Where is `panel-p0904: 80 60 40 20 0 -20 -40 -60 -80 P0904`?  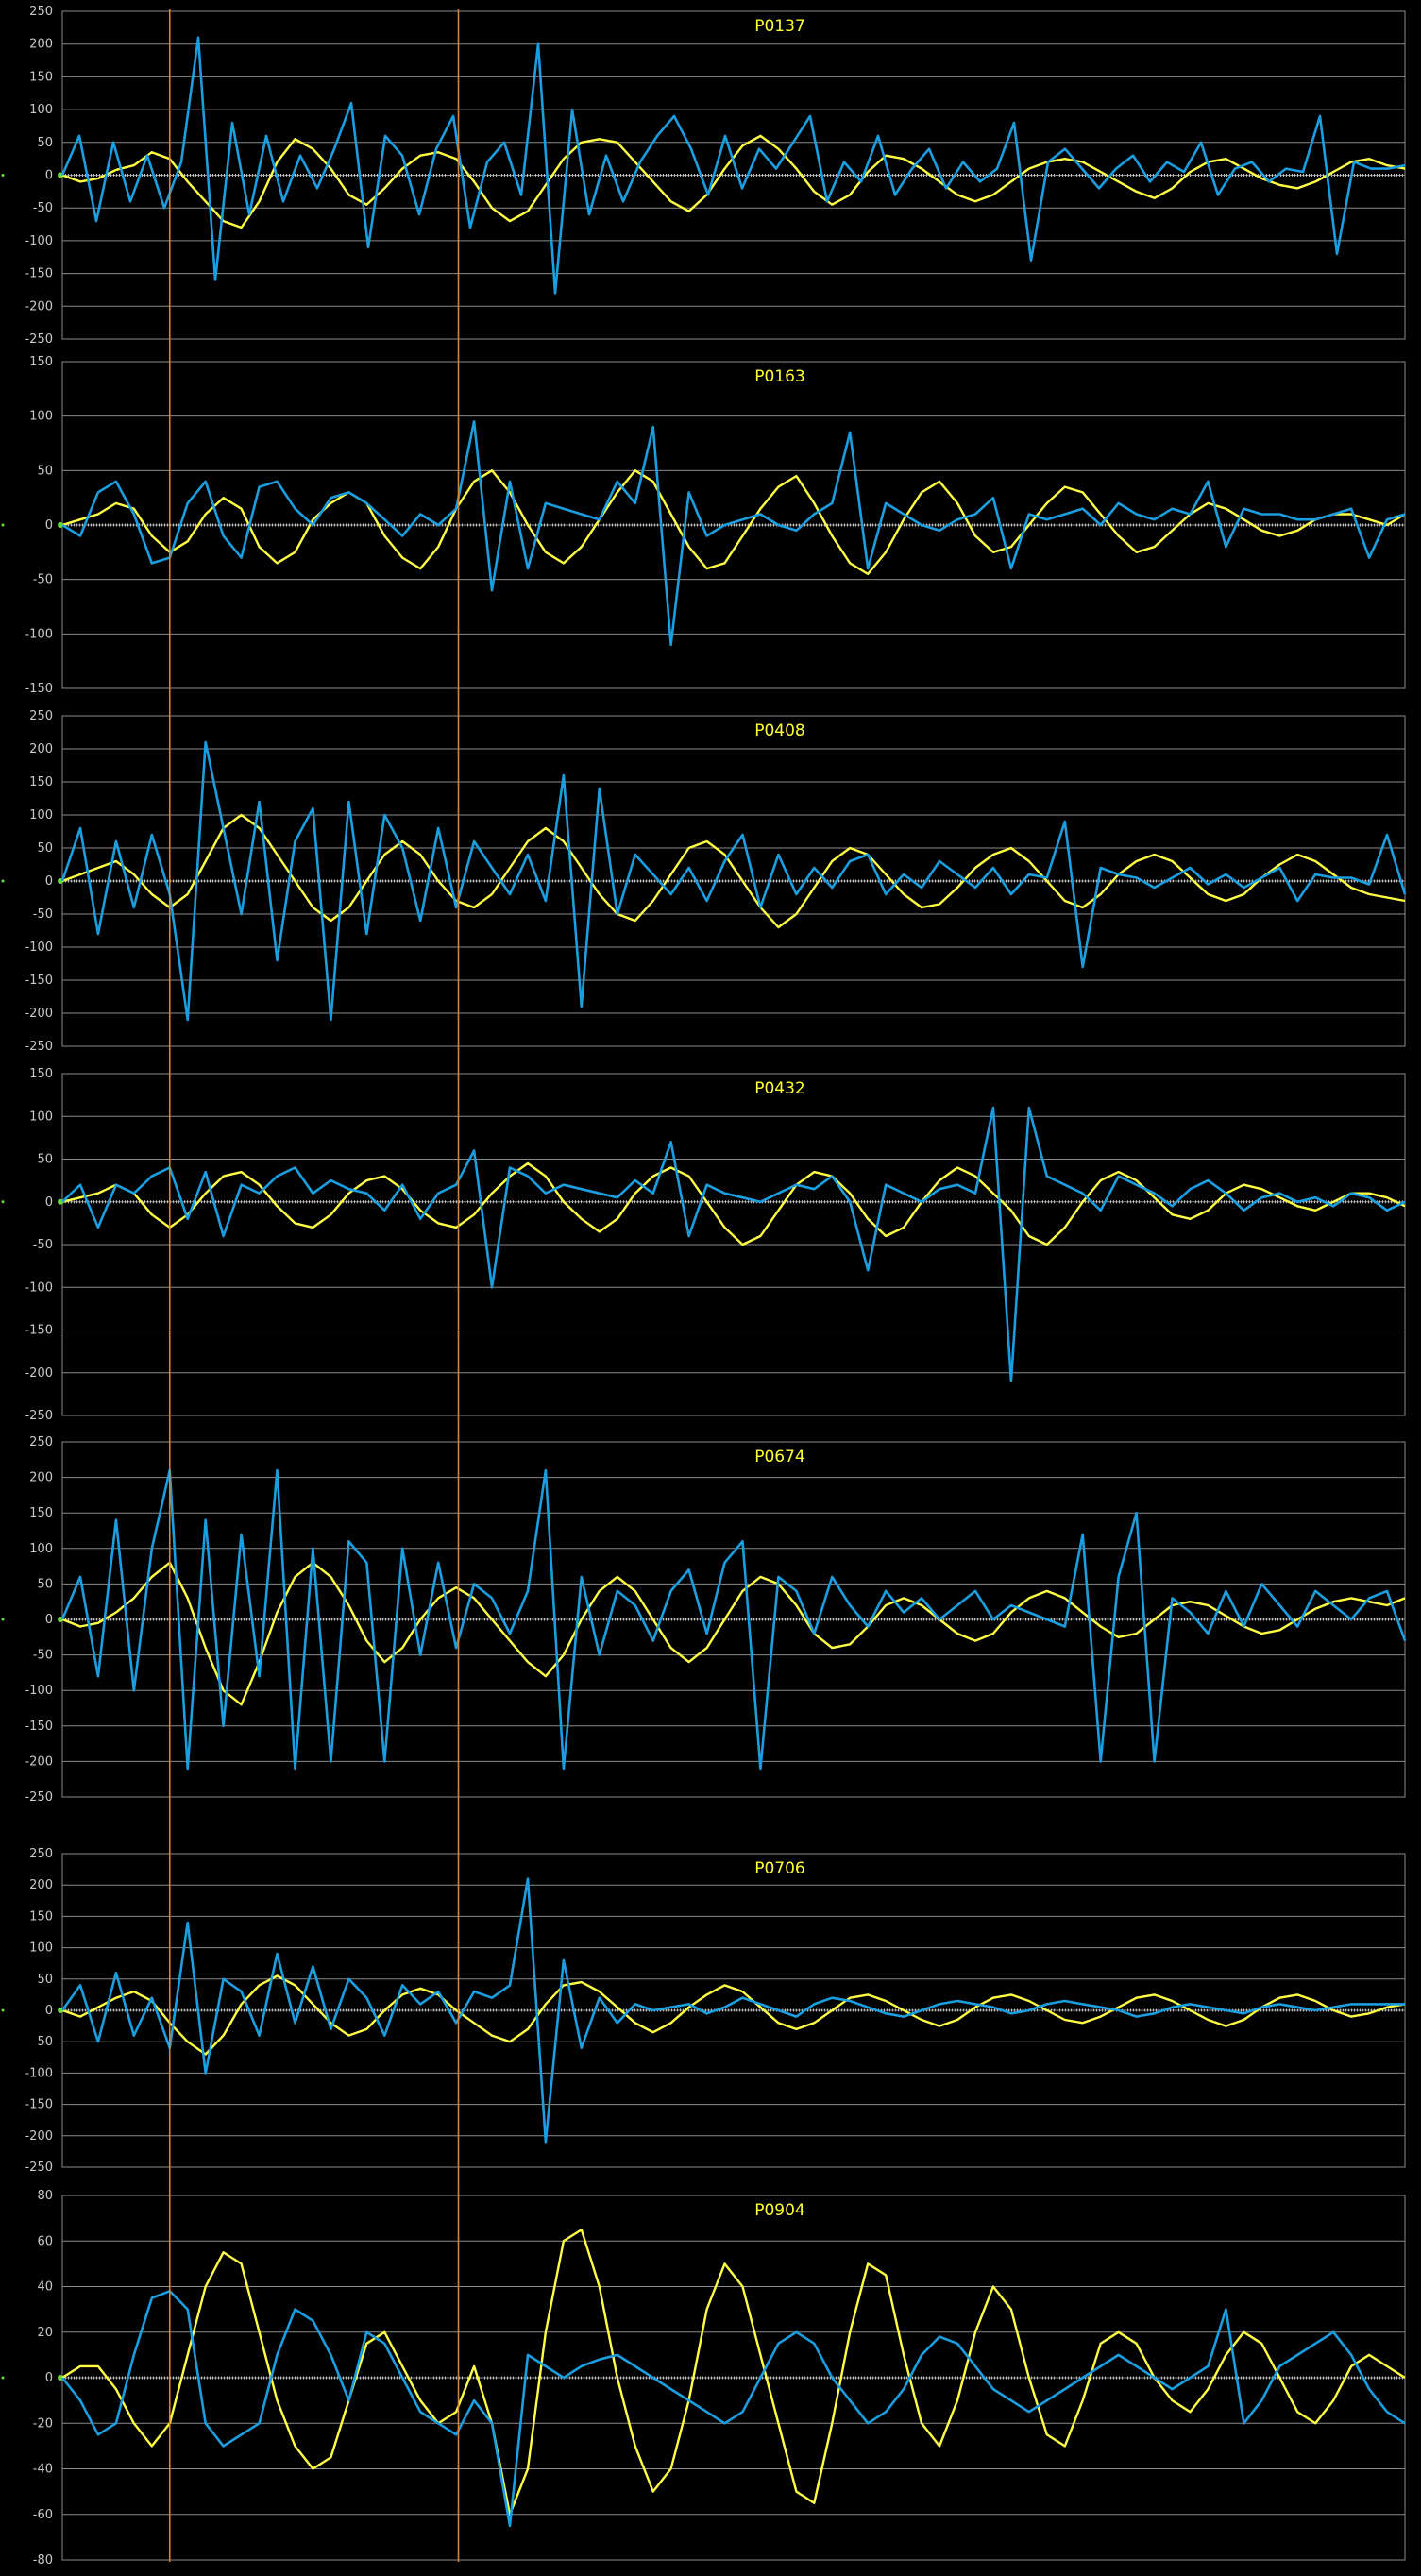
panel-p0904: 80 60 40 20 0 -20 -40 -60 -80 P0904 is located at coordinates (703, 2378).